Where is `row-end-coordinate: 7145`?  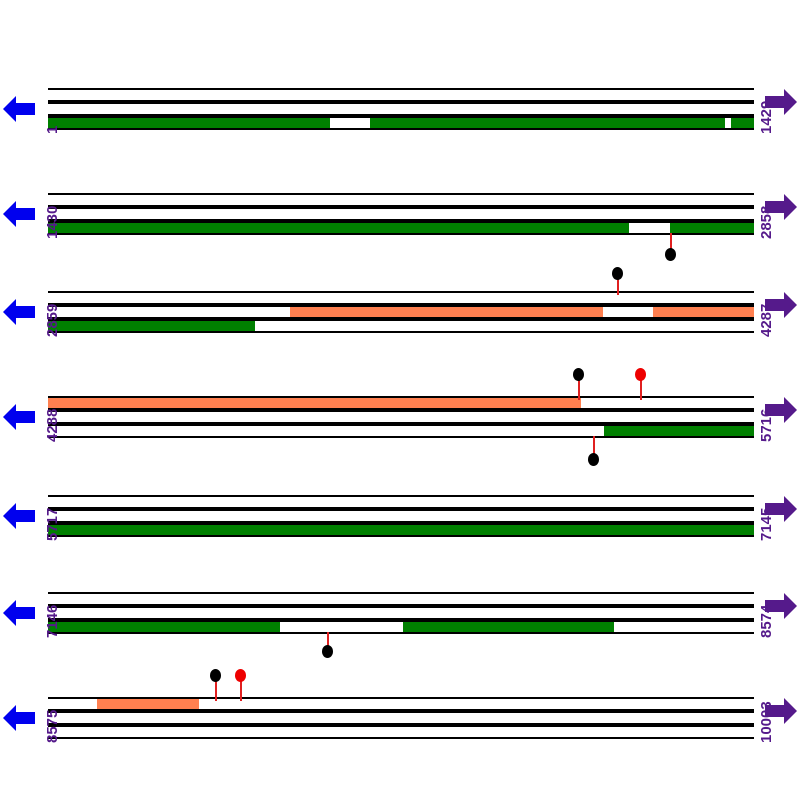 row-end-coordinate: 7145 is located at coordinates (766, 524).